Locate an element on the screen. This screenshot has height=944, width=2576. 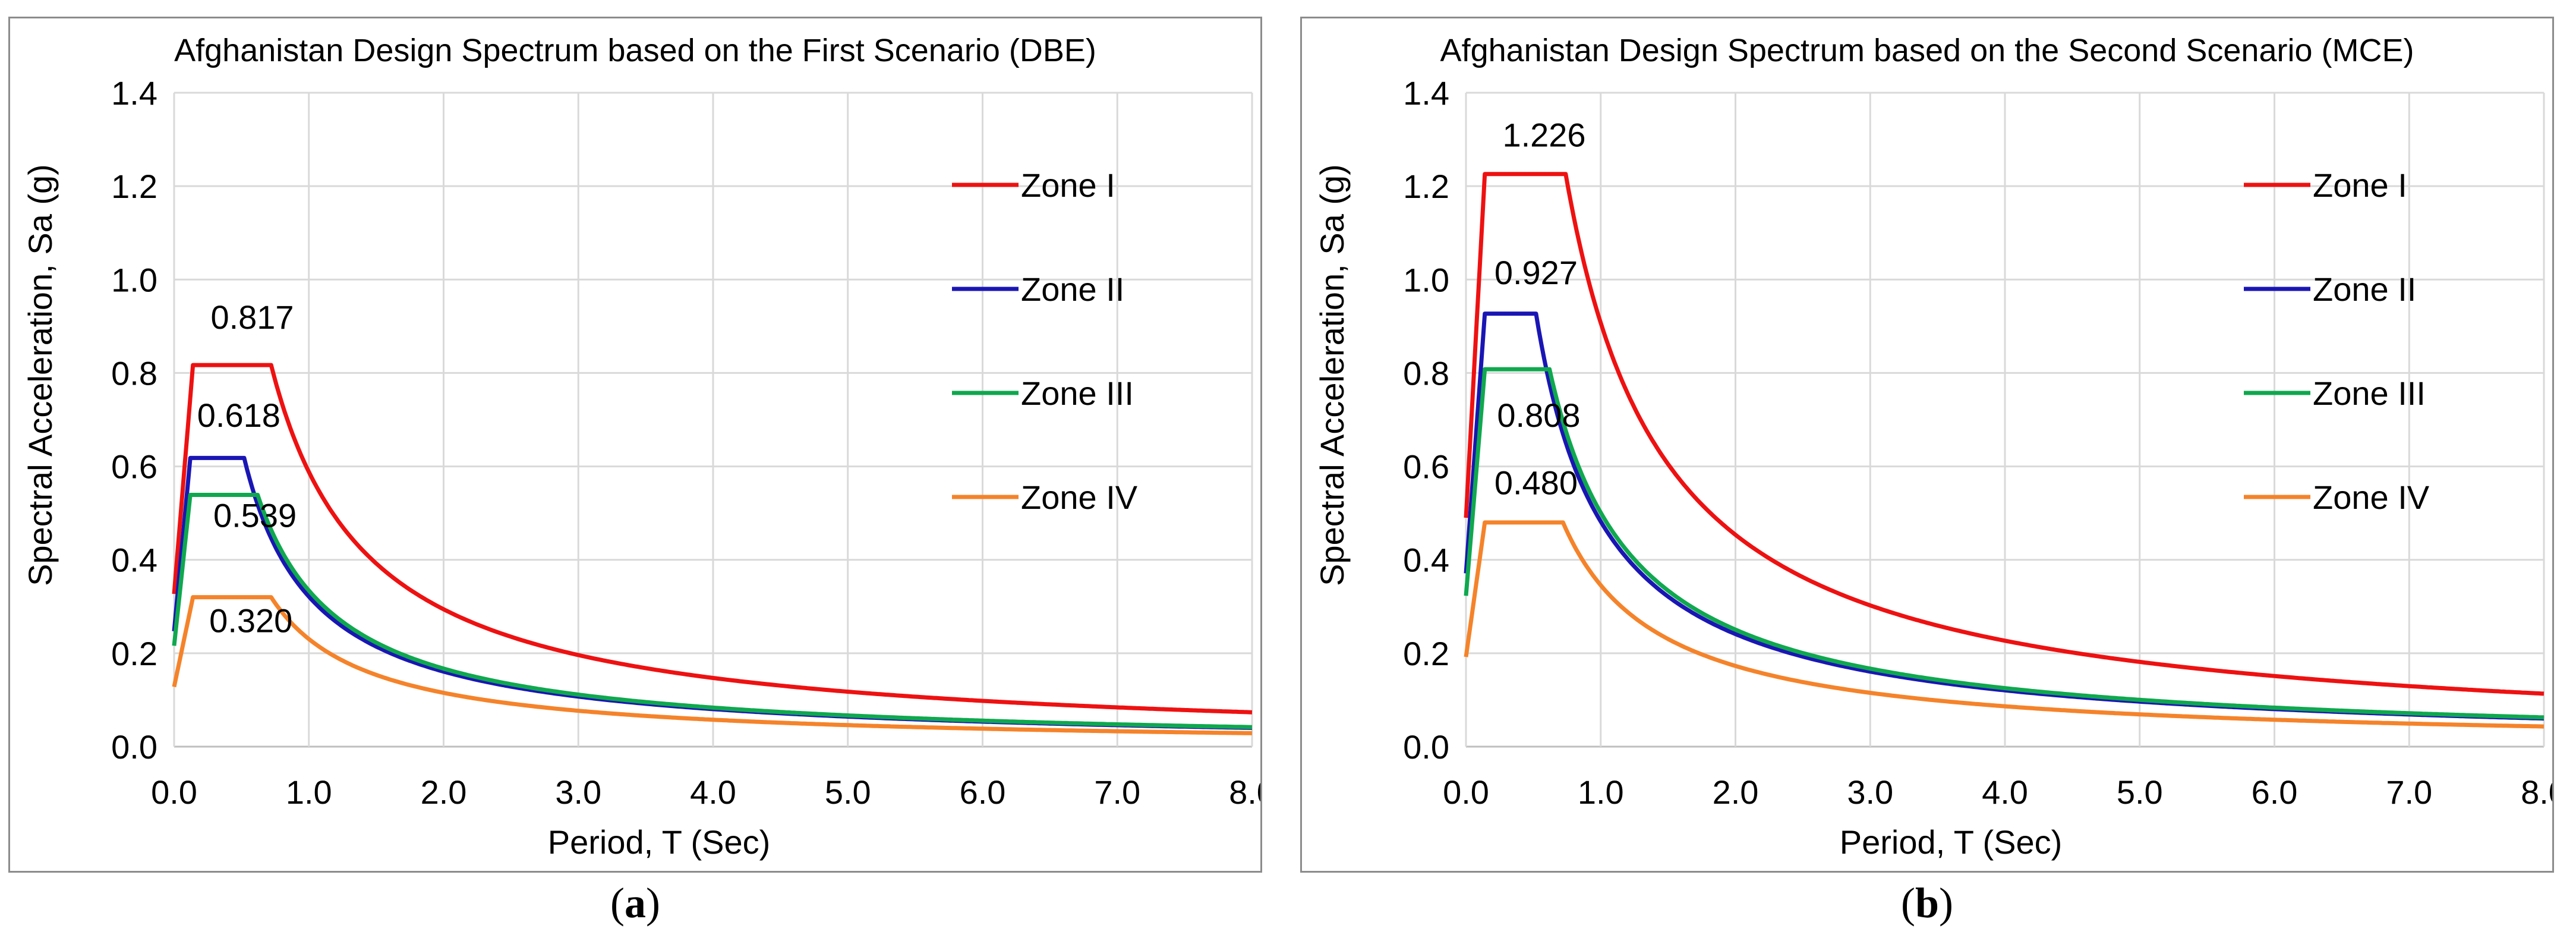
peak-value-label: 0.808 is located at coordinates (1539, 415).